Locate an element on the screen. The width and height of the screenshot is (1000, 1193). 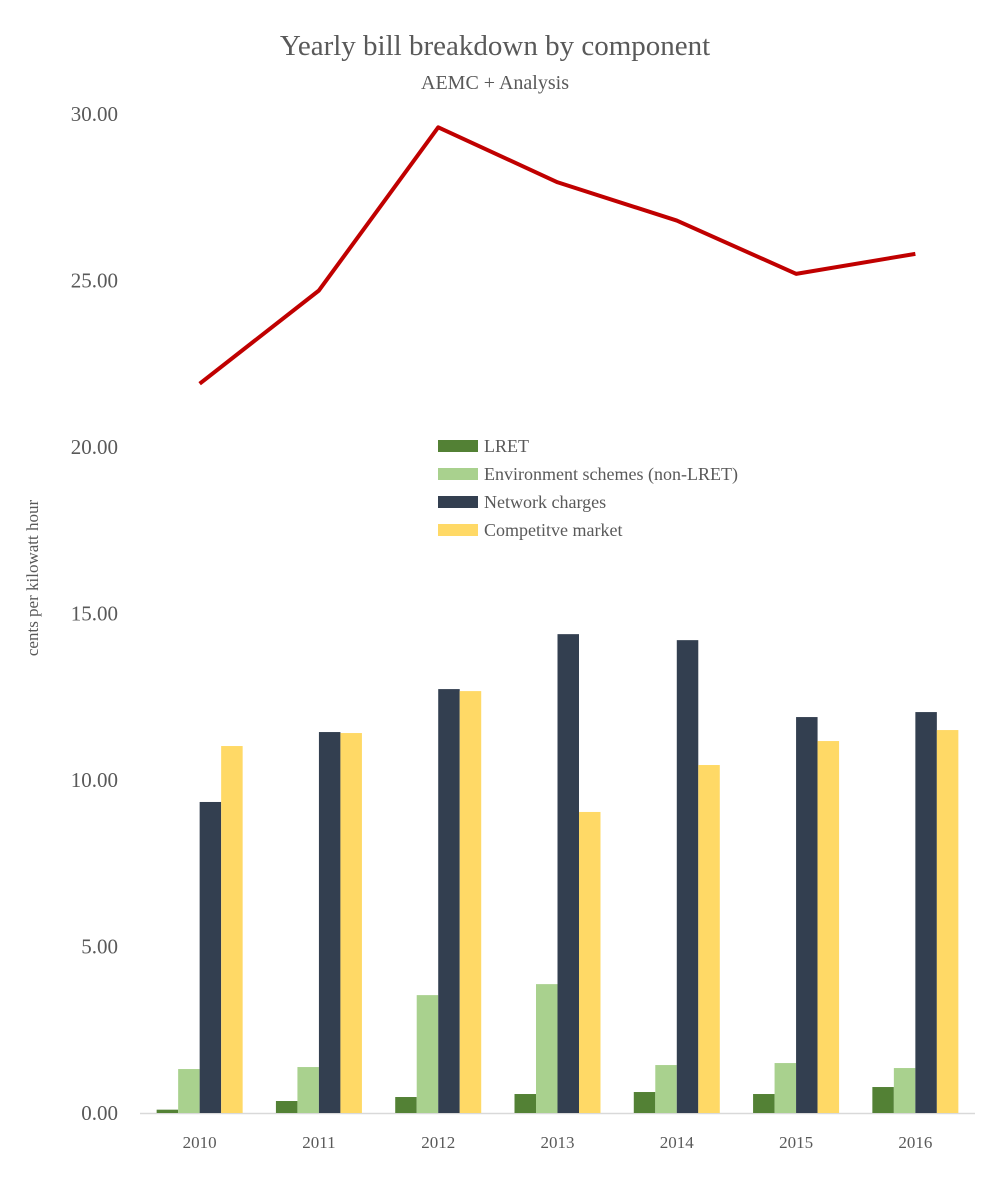
y-axis-label: cents per kilowatt hour is located at coordinates (32, 578).